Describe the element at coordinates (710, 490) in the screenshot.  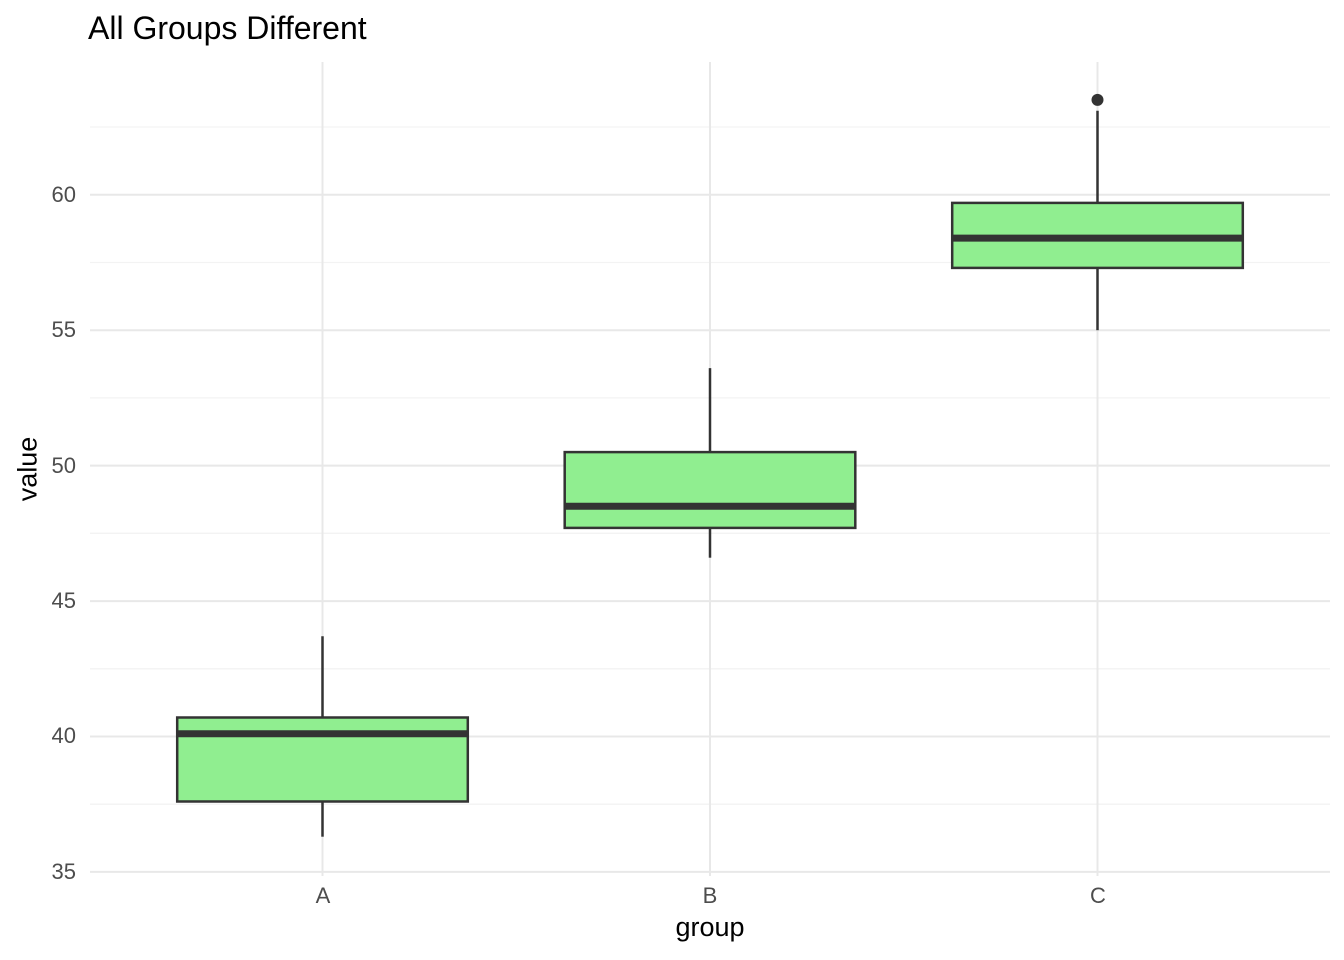
I see `box-B` at that location.